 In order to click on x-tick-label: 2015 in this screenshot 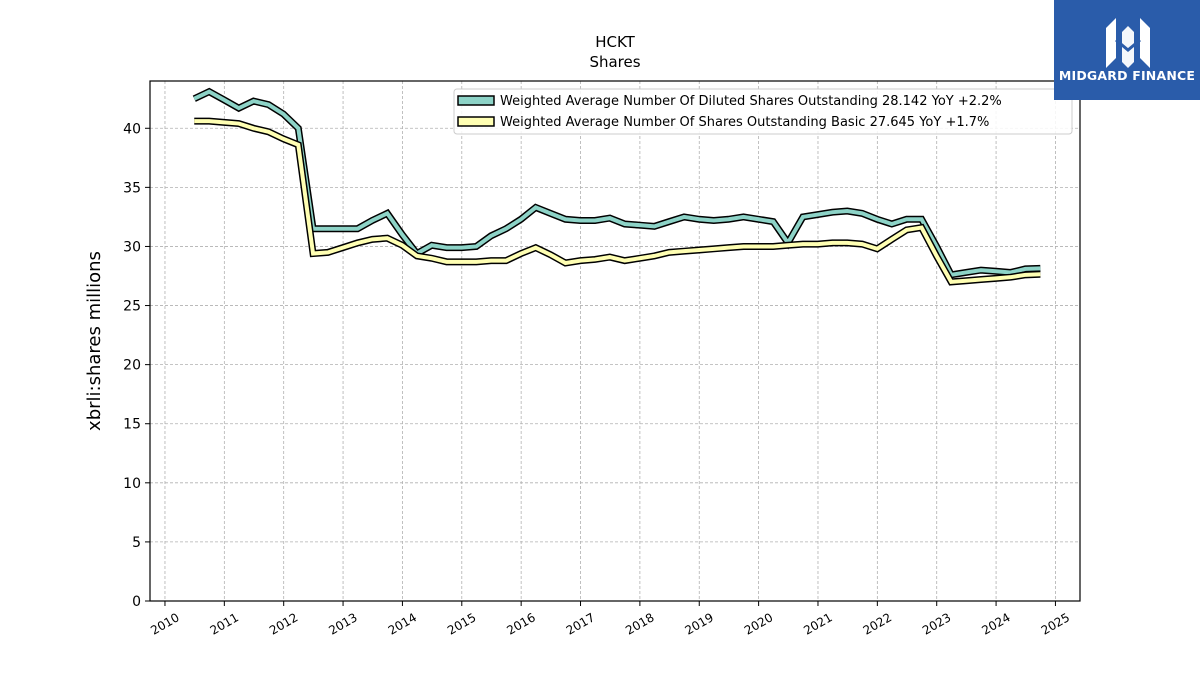, I will do `click(461, 623)`.